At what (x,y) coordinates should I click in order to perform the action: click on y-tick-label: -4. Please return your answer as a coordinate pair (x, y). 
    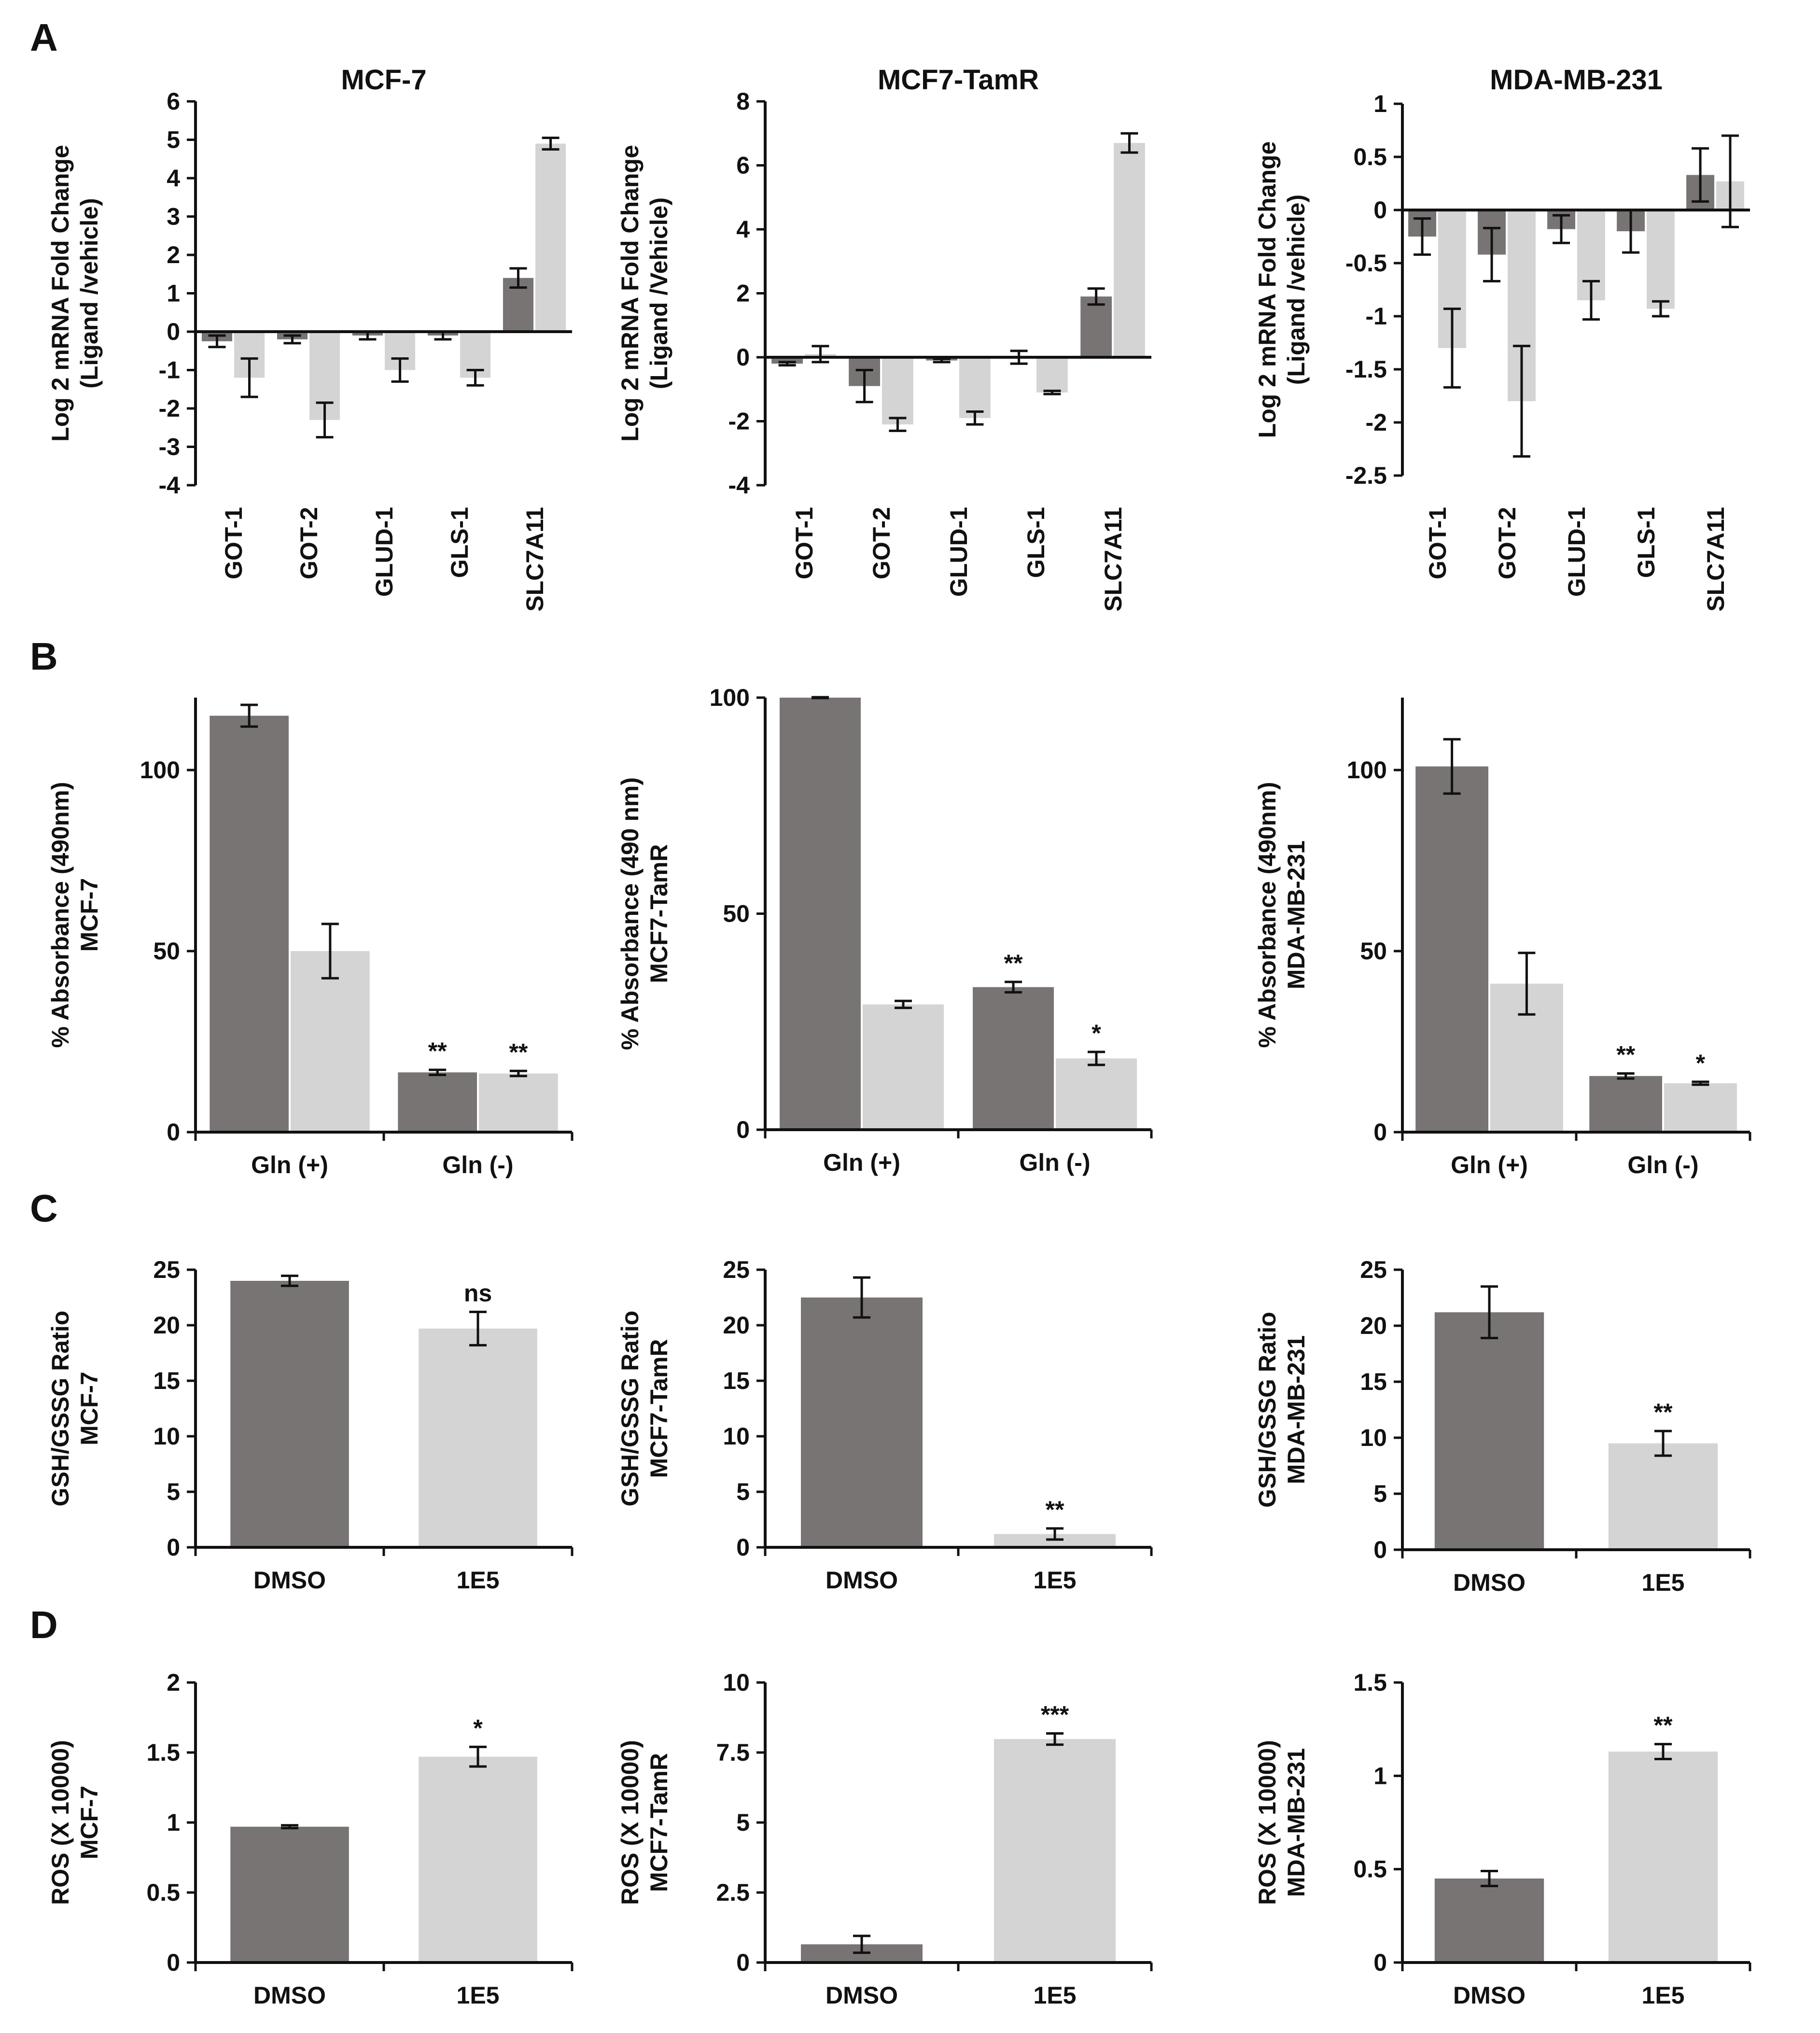
    Looking at the image, I should click on (170, 485).